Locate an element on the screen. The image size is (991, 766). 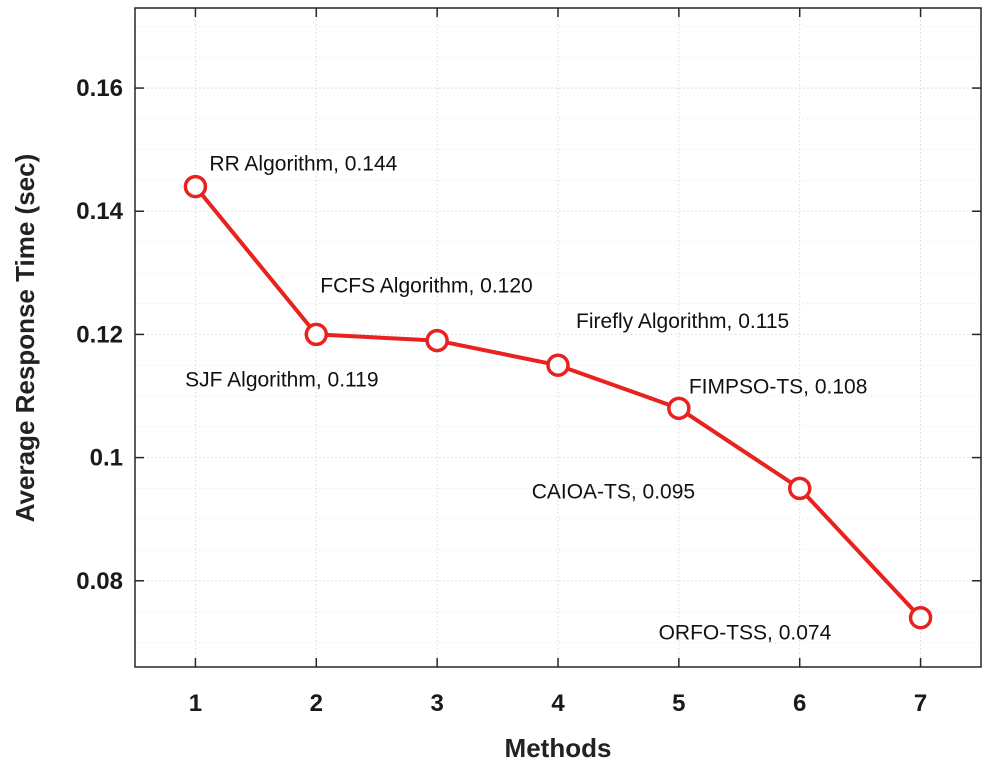
x-tick-label: 3 is located at coordinates (436, 703).